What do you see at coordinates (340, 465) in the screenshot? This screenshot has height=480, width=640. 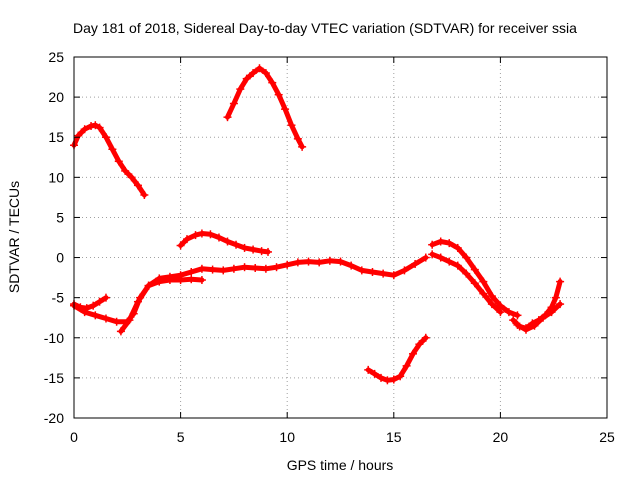 I see `x-axis-title: GPS time / hours` at bounding box center [340, 465].